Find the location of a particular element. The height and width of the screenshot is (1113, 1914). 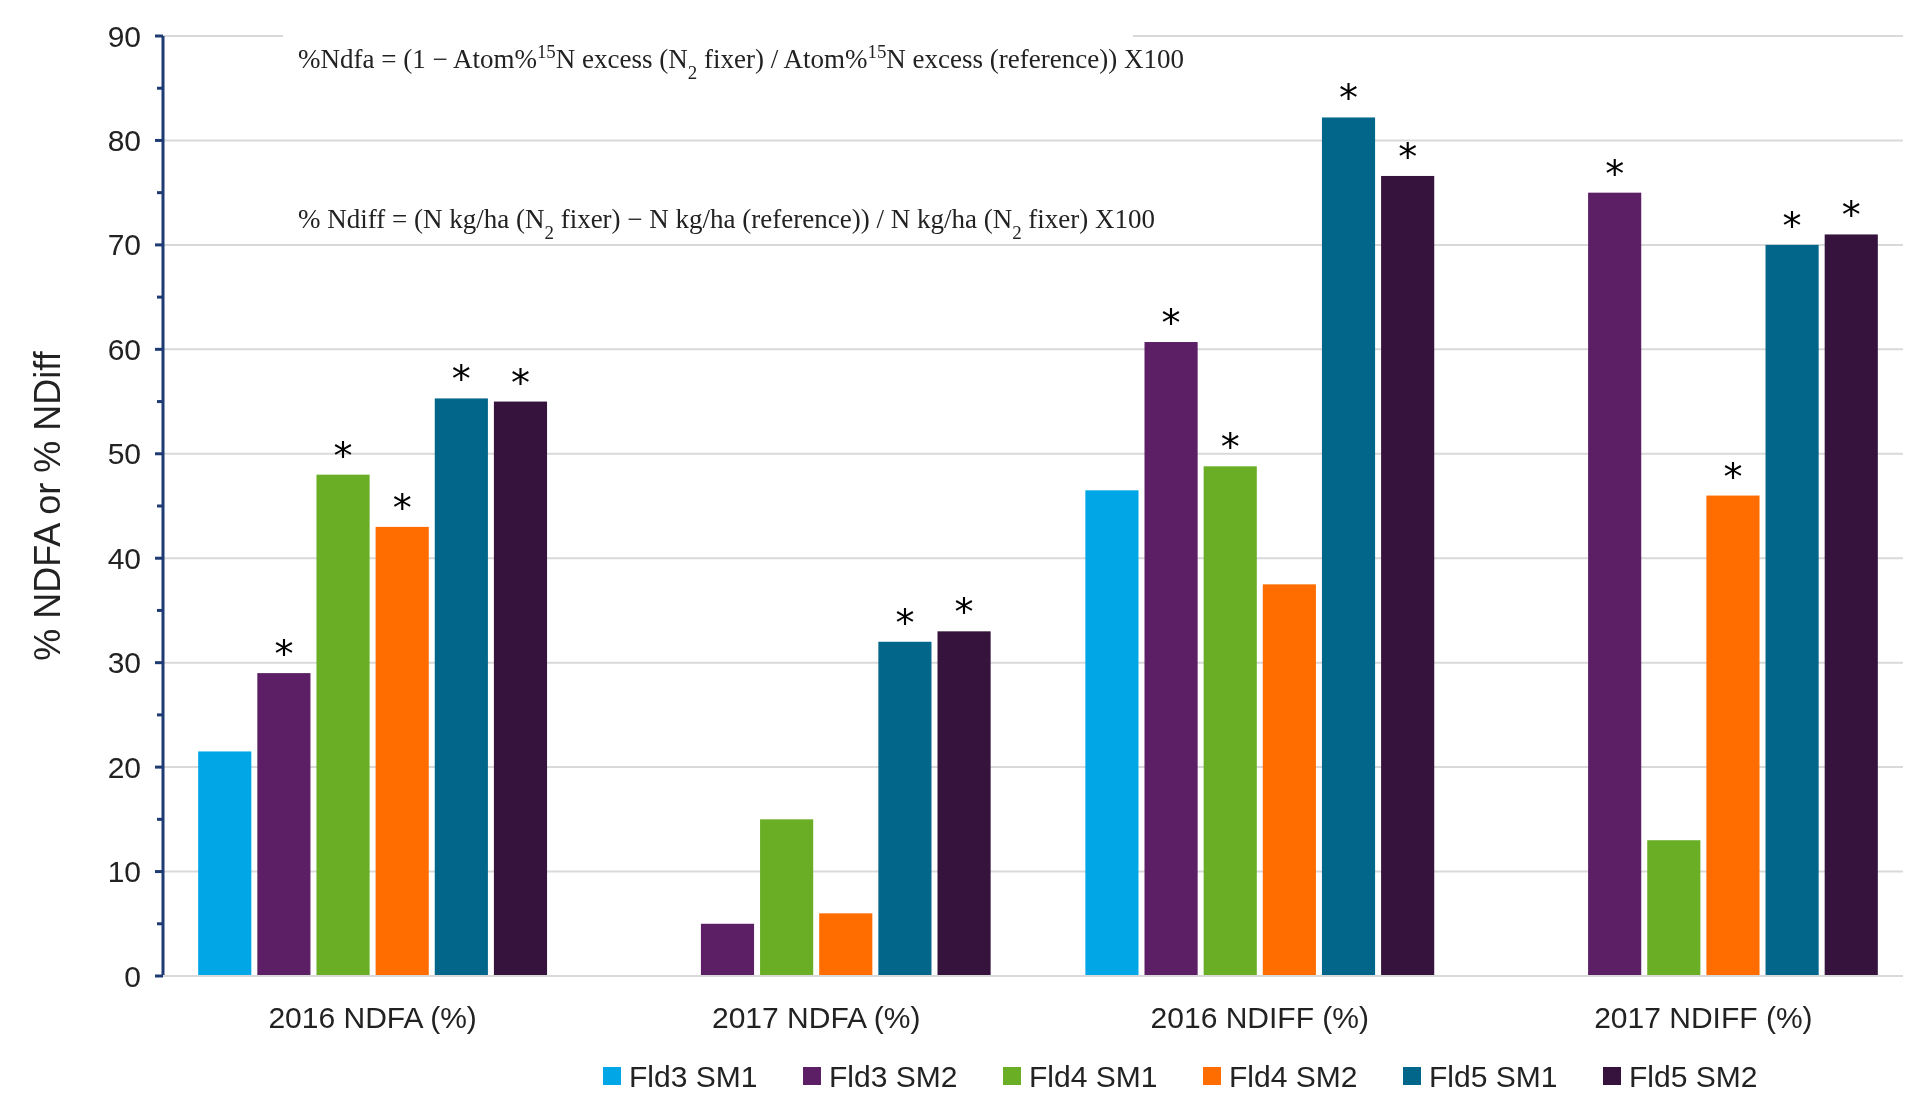

y-tick-label: 60 is located at coordinates (124, 349).